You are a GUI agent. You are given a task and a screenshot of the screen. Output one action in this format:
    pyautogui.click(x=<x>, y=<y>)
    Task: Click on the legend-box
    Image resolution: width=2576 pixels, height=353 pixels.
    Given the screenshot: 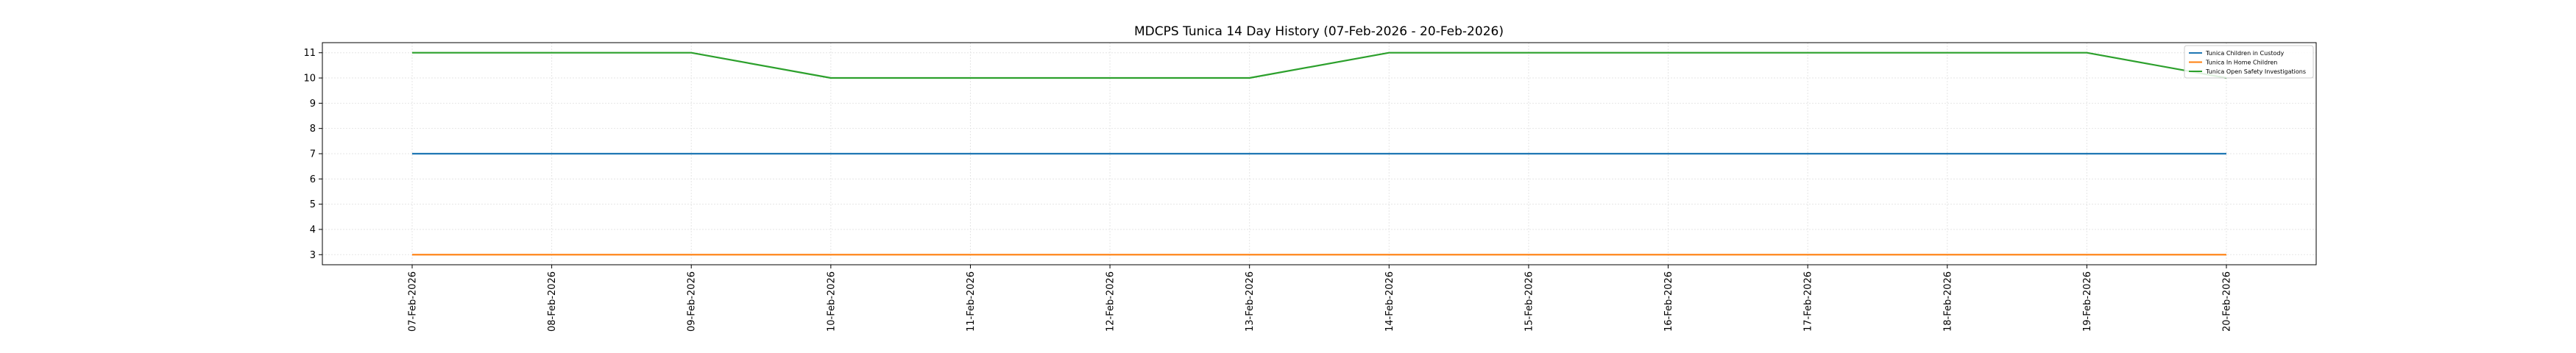 What is the action you would take?
    pyautogui.click(x=2249, y=62)
    